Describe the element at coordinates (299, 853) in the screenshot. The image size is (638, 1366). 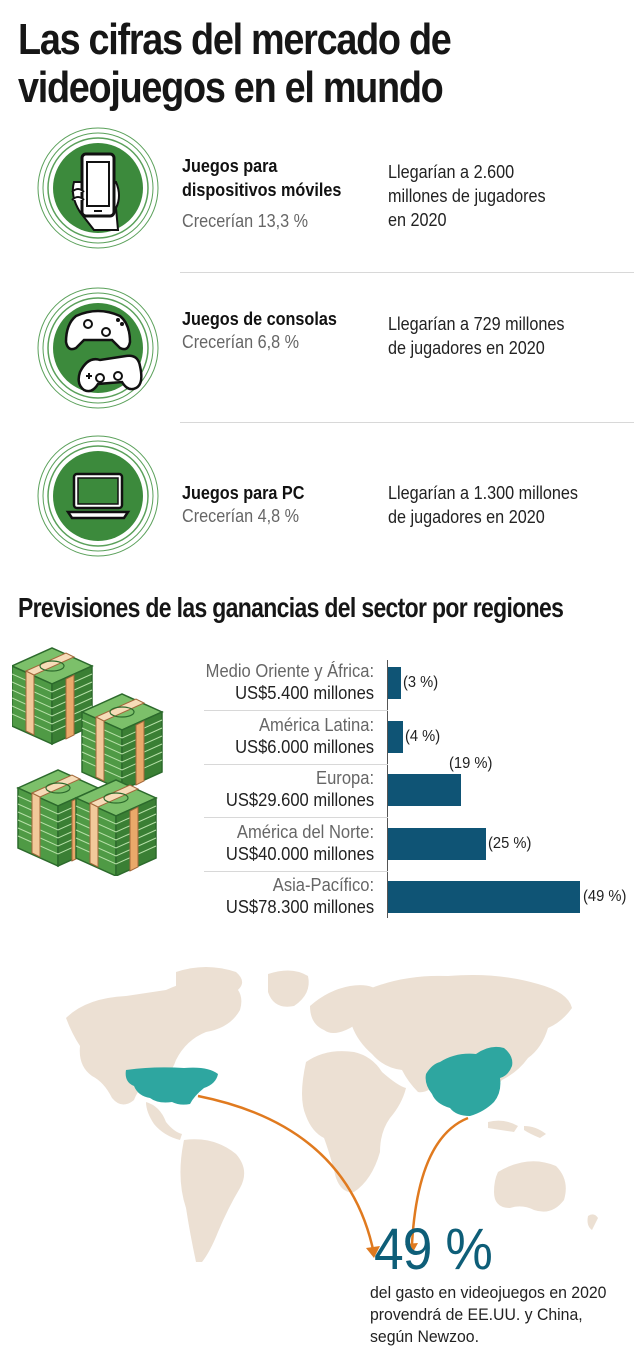
I see `region-value: US$40.000 millones` at that location.